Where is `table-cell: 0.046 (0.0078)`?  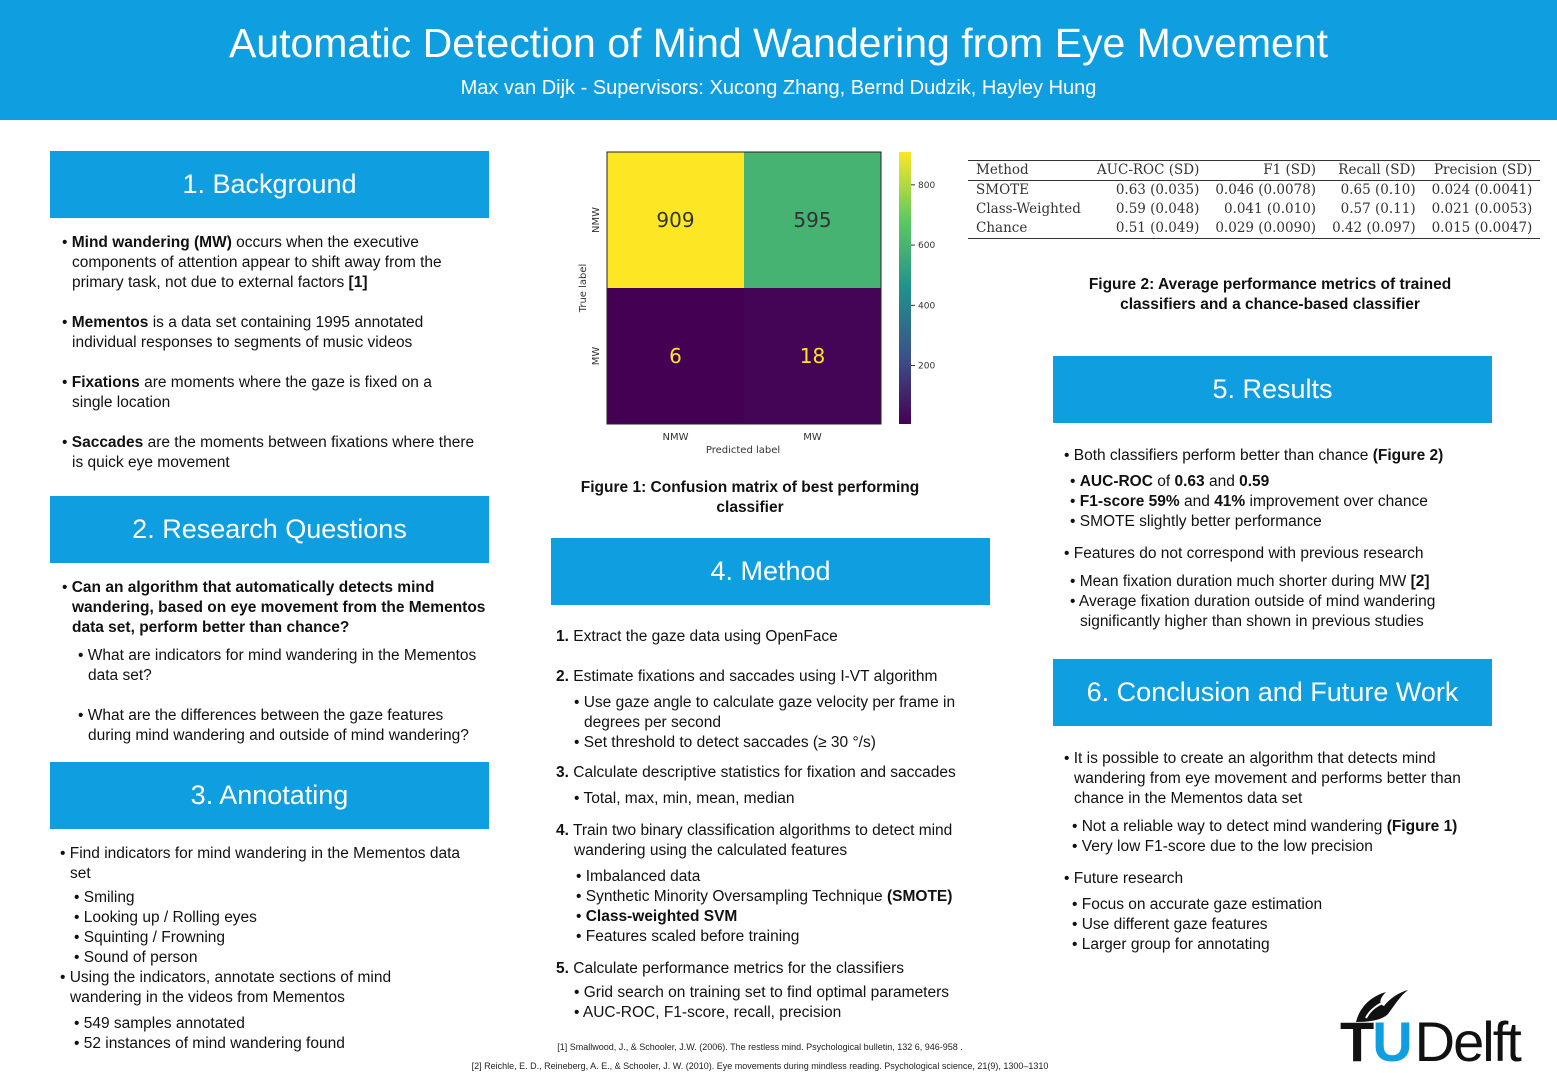
table-cell: 0.046 (0.0078) is located at coordinates (1266, 190).